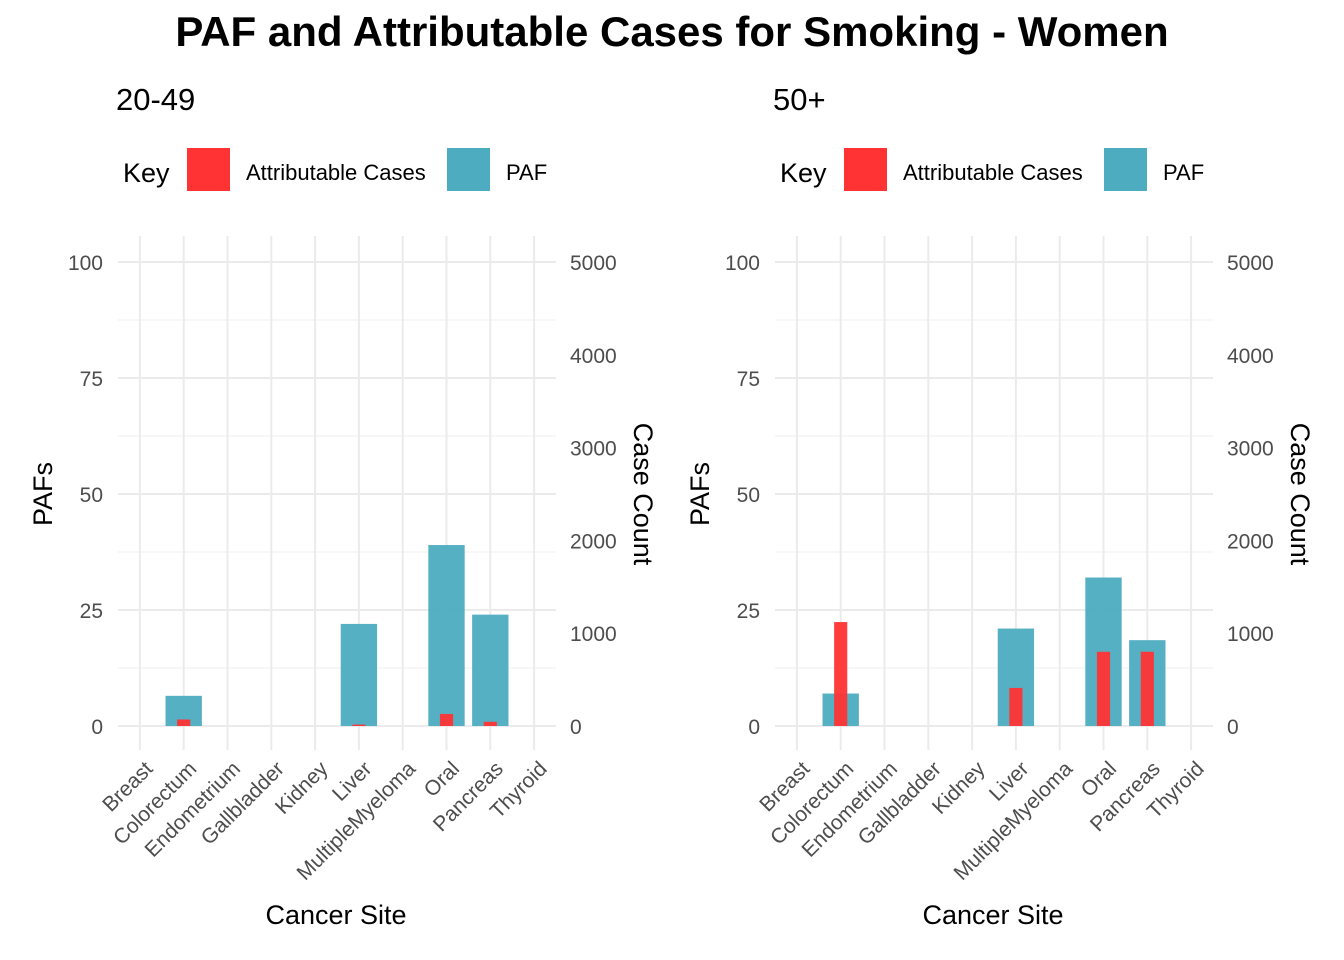  Describe the element at coordinates (799, 99) in the screenshot. I see `panel-subtitle: 50+` at that location.